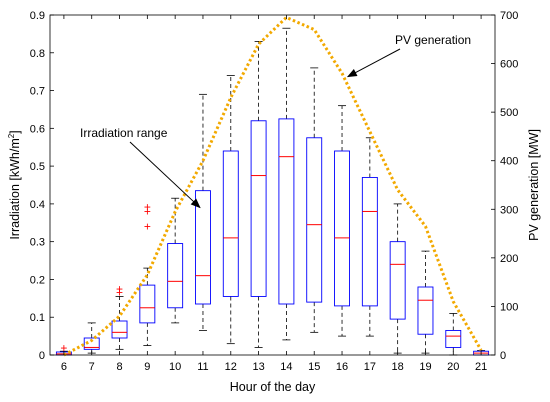  I want to click on y-left-tick-label: 0.5, so click(37, 167).